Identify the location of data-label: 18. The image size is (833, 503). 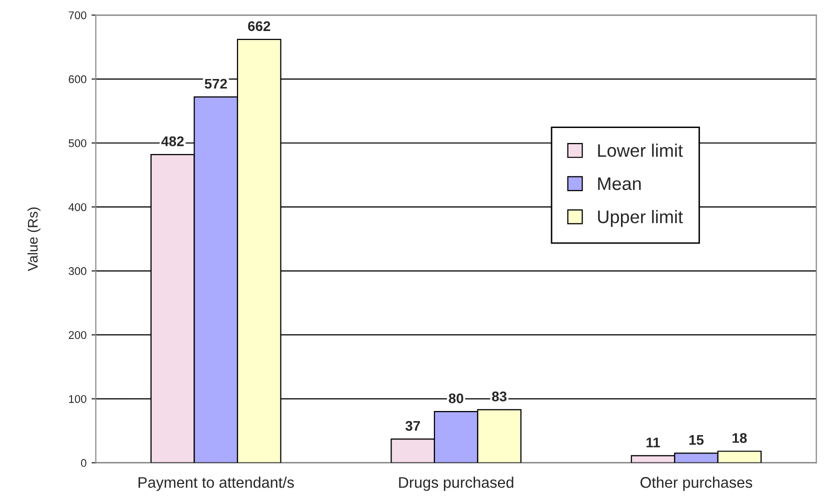
(739, 438).